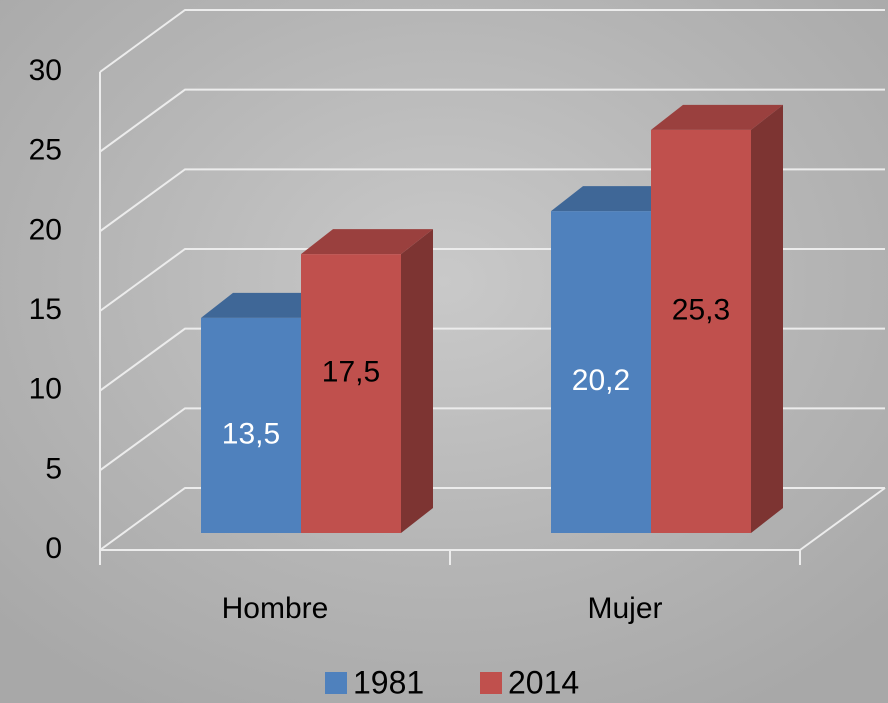 Image resolution: width=888 pixels, height=703 pixels. What do you see at coordinates (45, 309) in the screenshot?
I see `y-tick-label: 15` at bounding box center [45, 309].